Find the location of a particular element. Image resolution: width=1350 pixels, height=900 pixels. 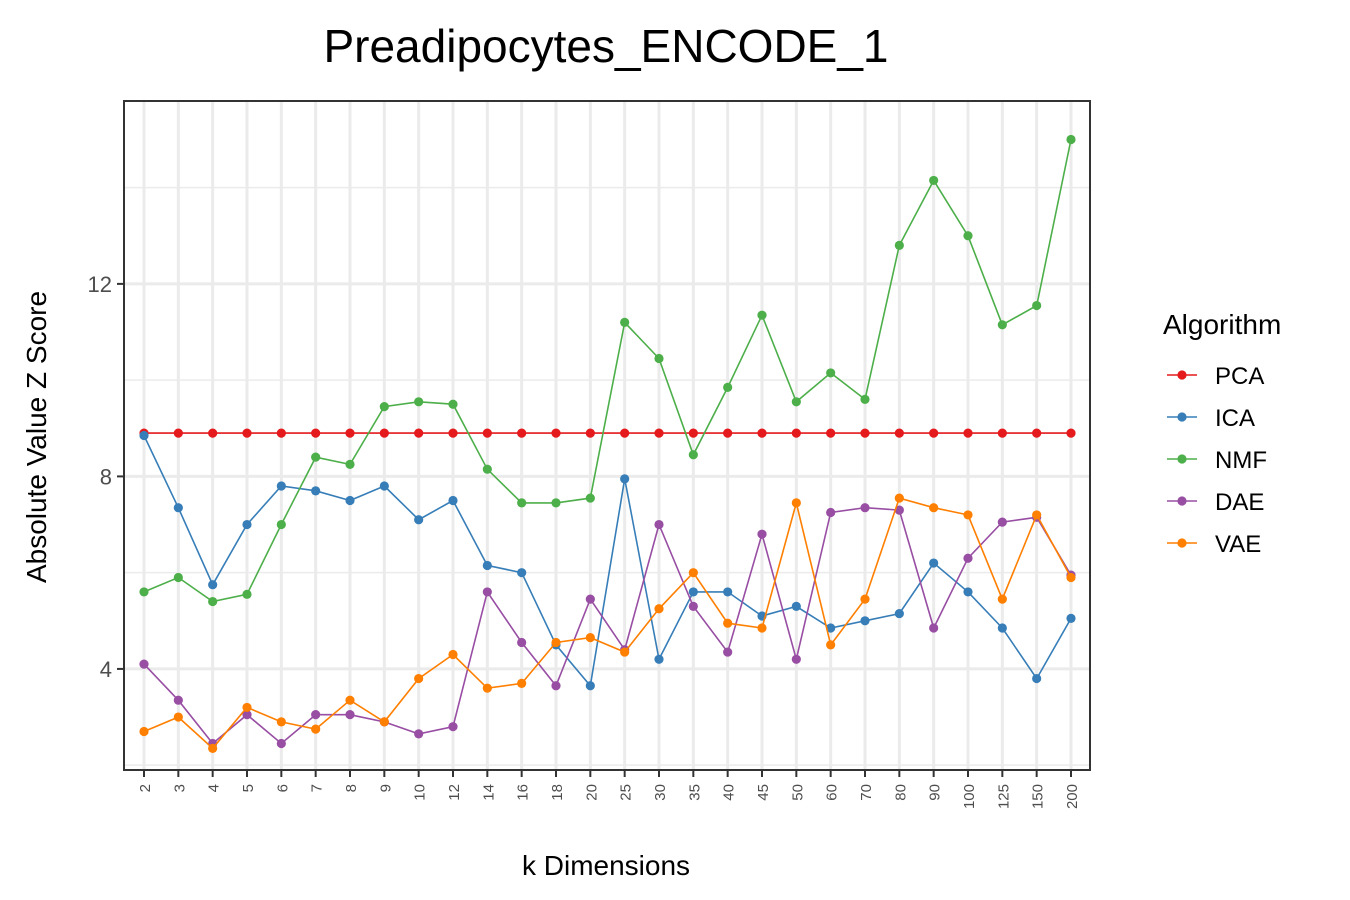

x-axis-title: k Dimensions is located at coordinates (606, 865).